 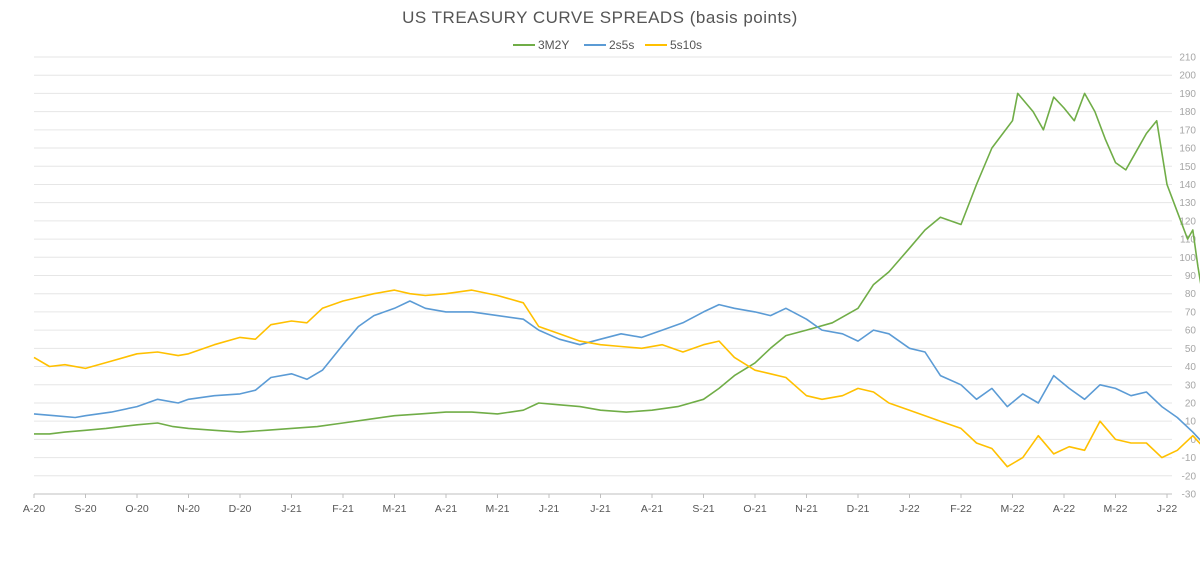 I want to click on y-tick-label: 180, so click(x=1187, y=112).